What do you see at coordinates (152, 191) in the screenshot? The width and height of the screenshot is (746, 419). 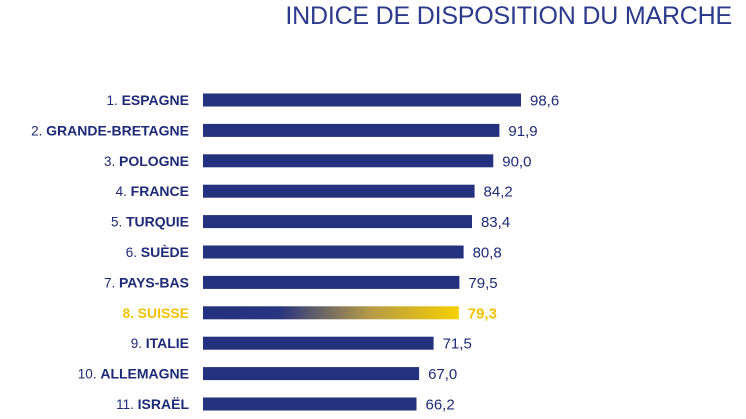 I see `category-label: 4. FRANCE` at bounding box center [152, 191].